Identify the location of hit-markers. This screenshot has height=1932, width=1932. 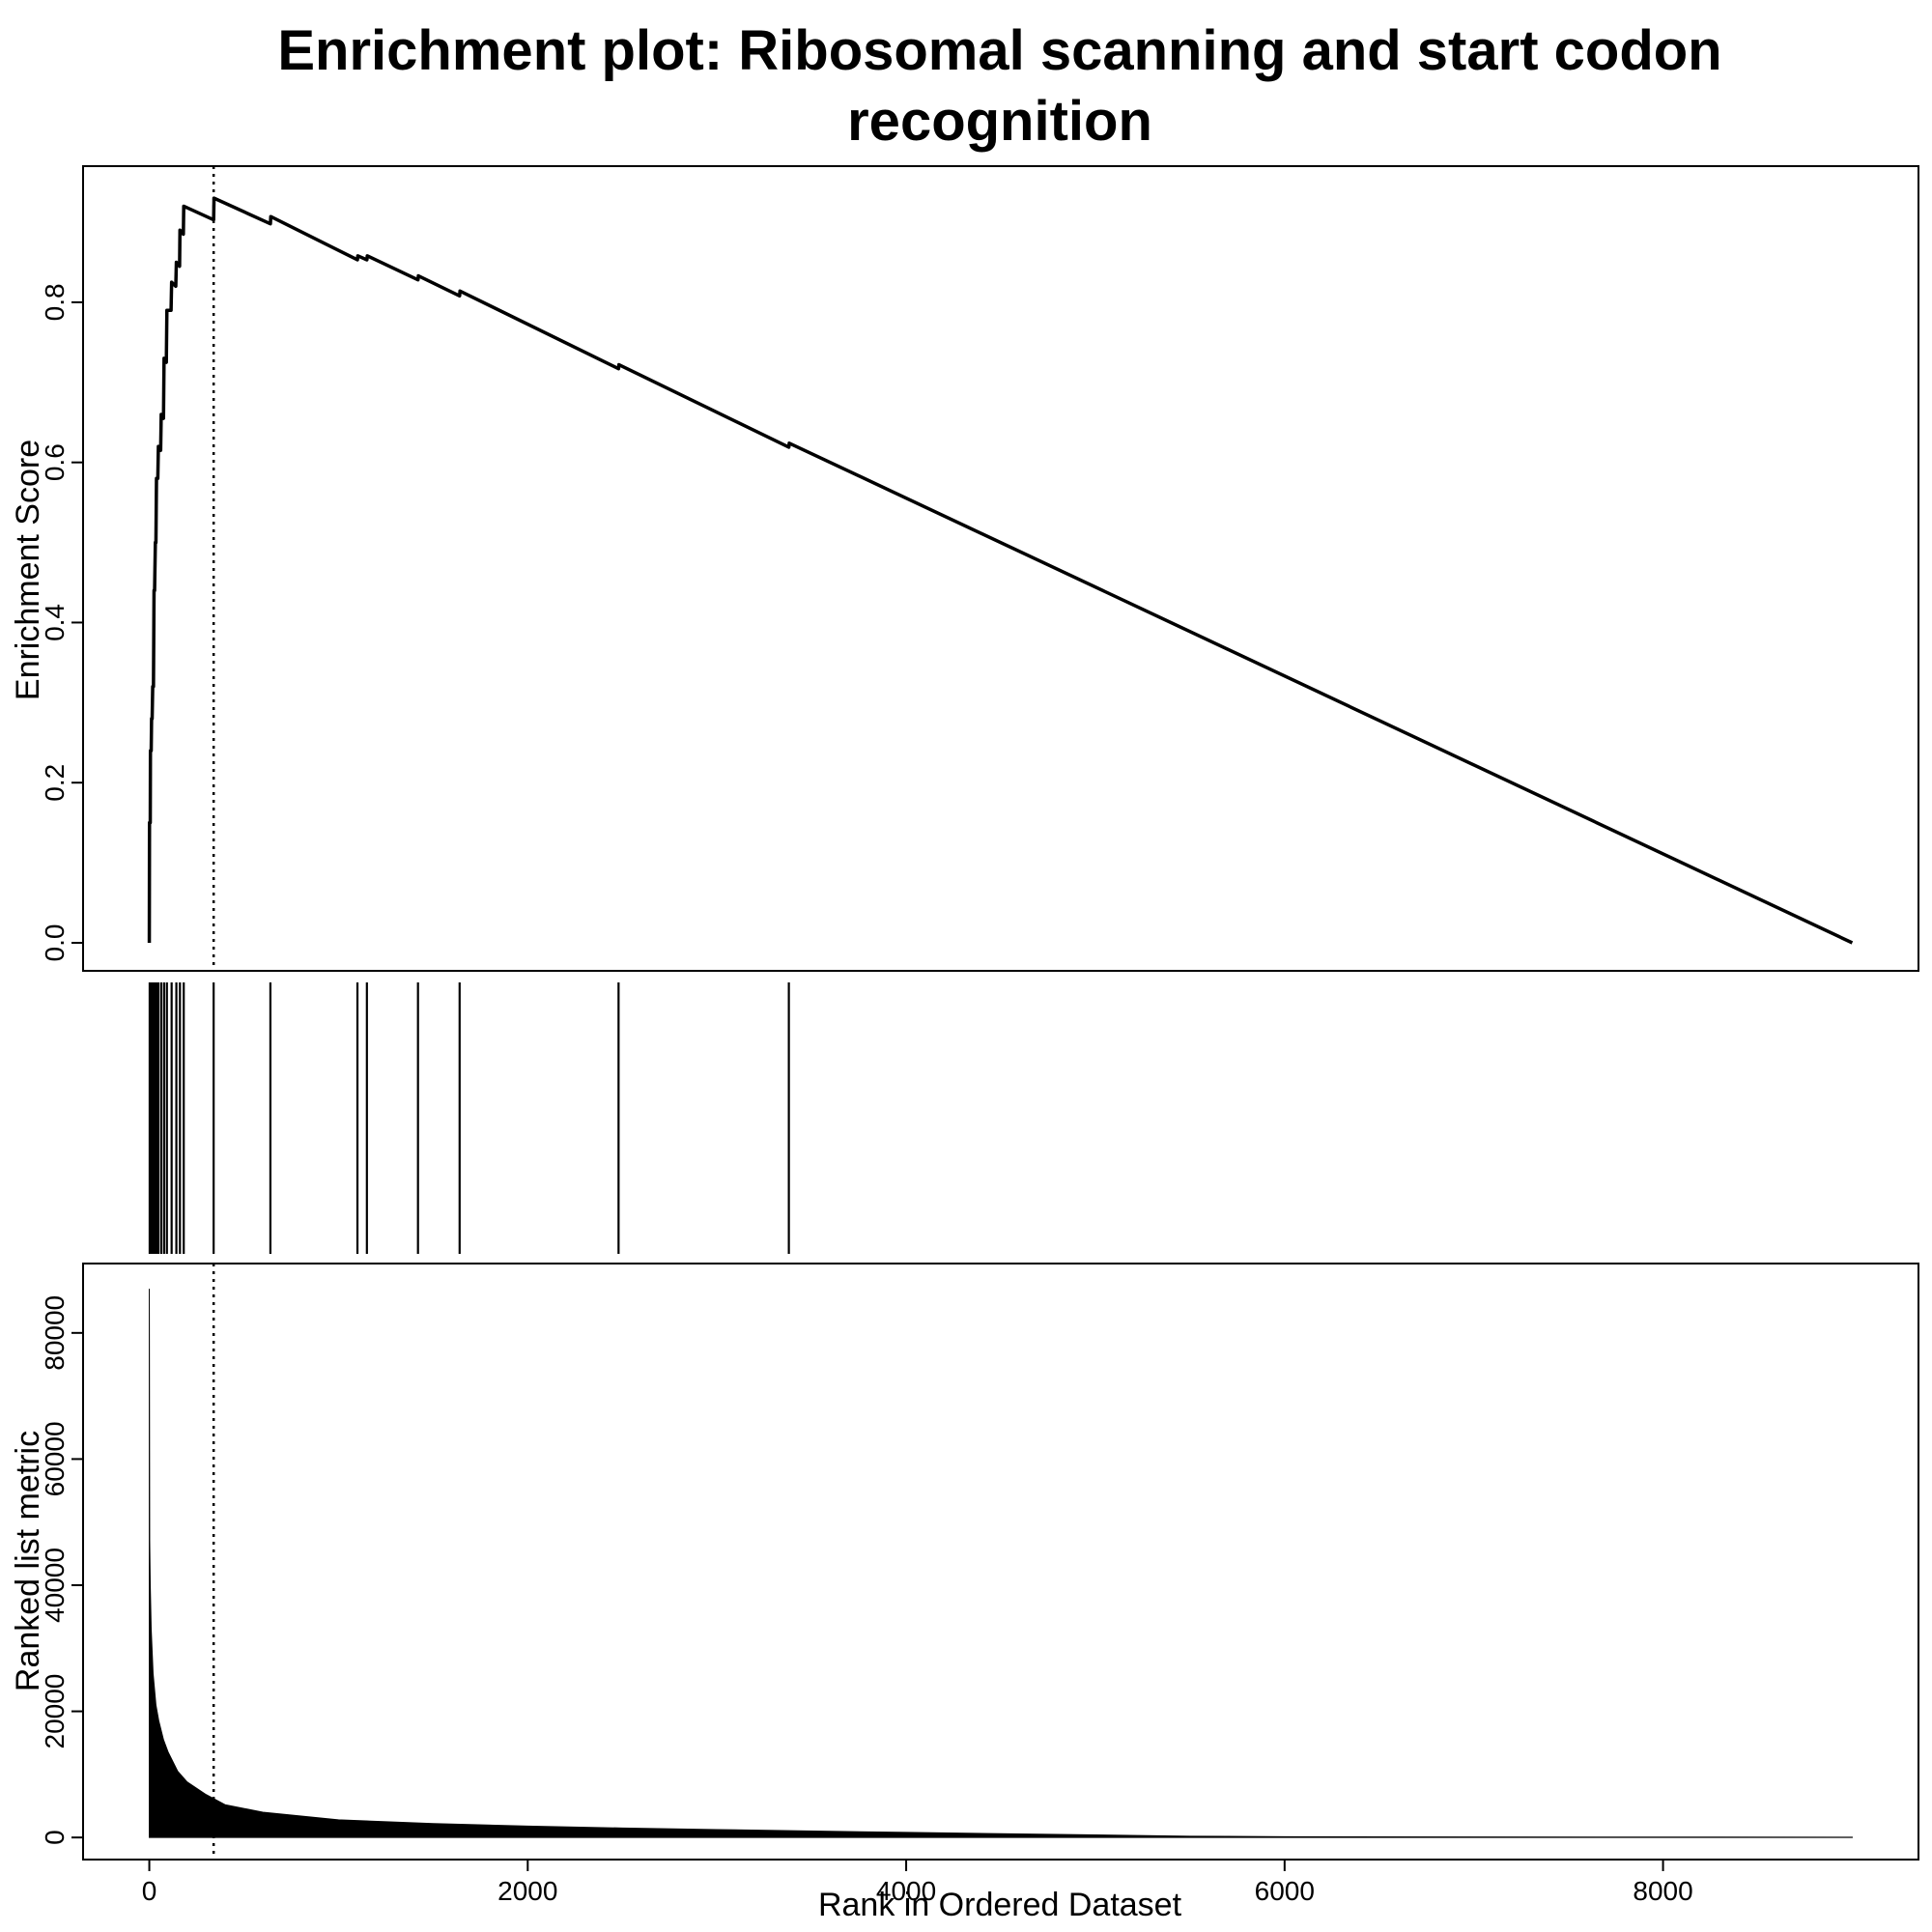
(469, 1118).